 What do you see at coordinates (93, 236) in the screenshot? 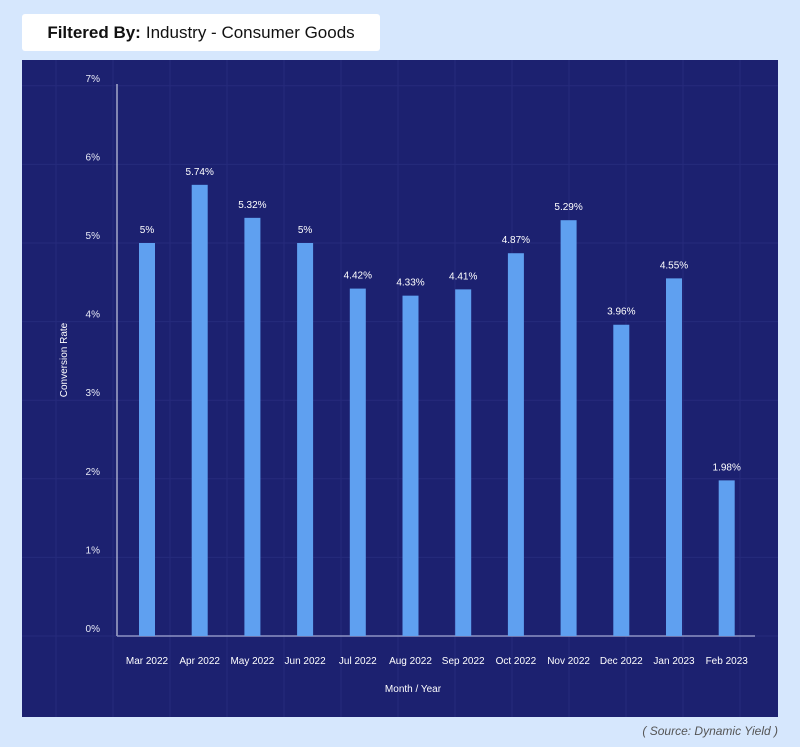
I see `y-tick-label: 5%` at bounding box center [93, 236].